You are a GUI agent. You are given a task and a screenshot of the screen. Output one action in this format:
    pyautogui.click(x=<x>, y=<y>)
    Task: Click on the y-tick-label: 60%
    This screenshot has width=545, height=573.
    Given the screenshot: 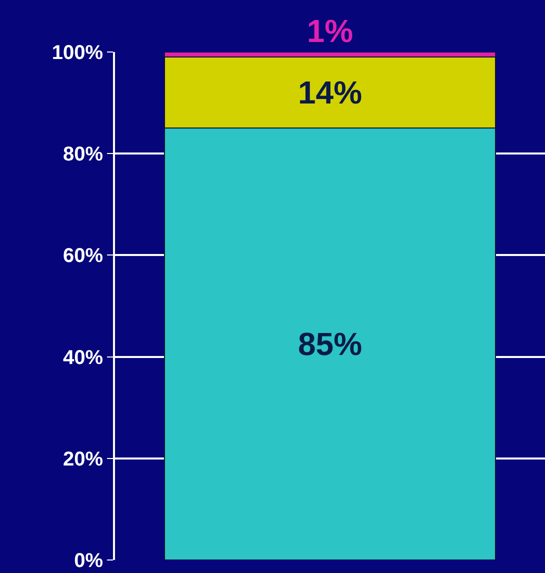 What is the action you would take?
    pyautogui.click(x=83, y=256)
    